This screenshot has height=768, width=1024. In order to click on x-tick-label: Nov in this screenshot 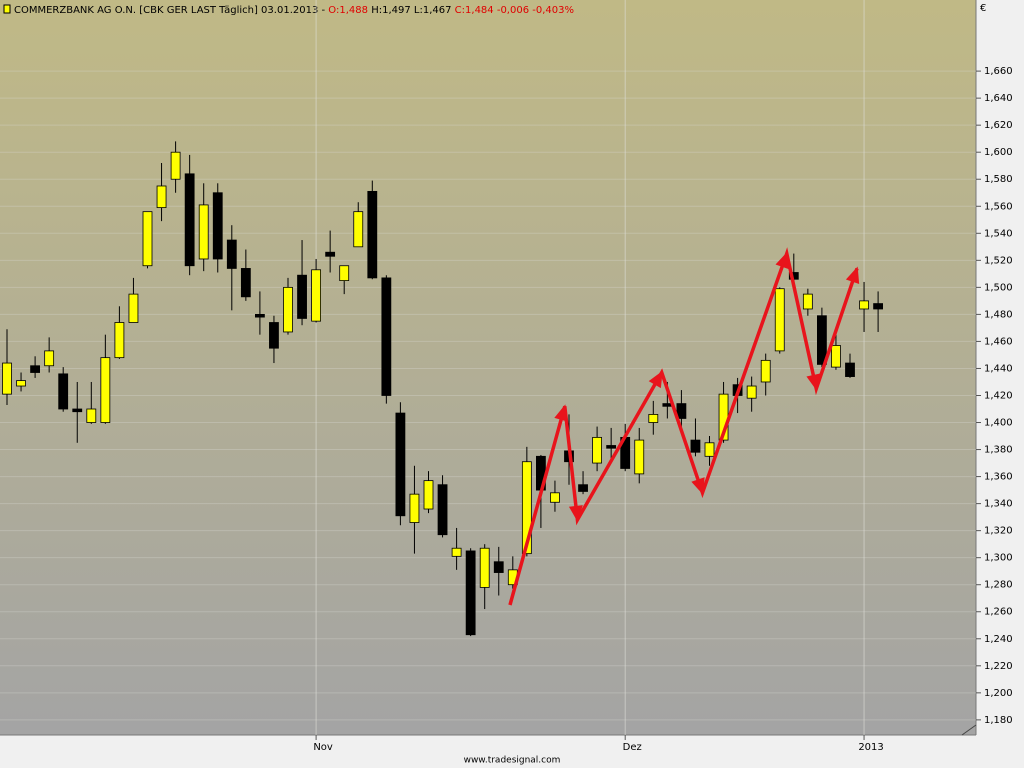, I will do `click(323, 747)`.